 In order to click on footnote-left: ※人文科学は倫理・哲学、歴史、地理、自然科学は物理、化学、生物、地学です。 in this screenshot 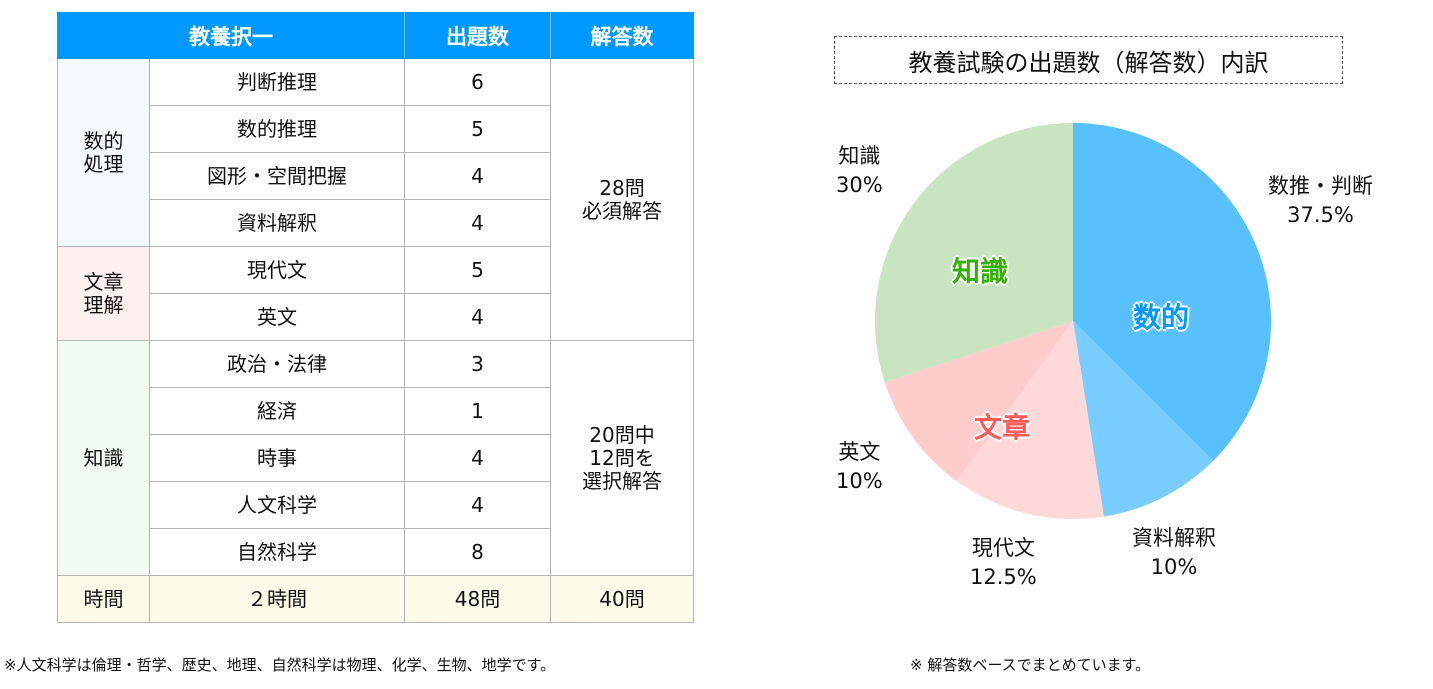, I will do `click(280, 665)`.